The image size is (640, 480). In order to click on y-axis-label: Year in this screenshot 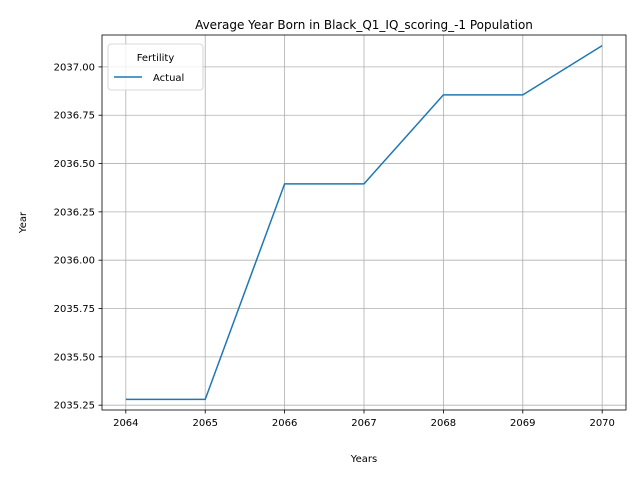, I will do `click(23, 222)`.